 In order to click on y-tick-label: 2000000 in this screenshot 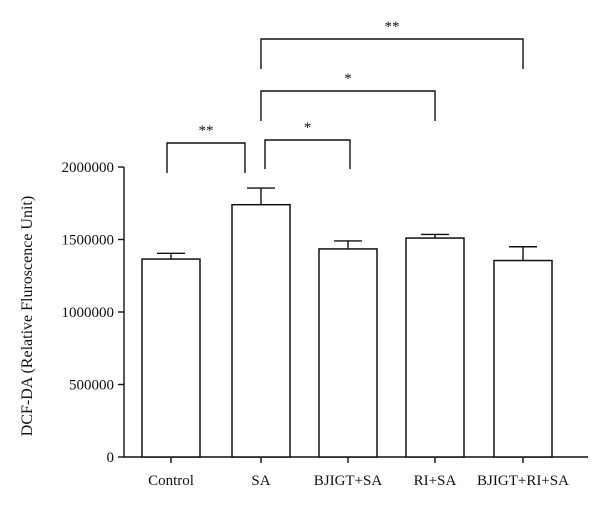, I will do `click(88, 168)`.